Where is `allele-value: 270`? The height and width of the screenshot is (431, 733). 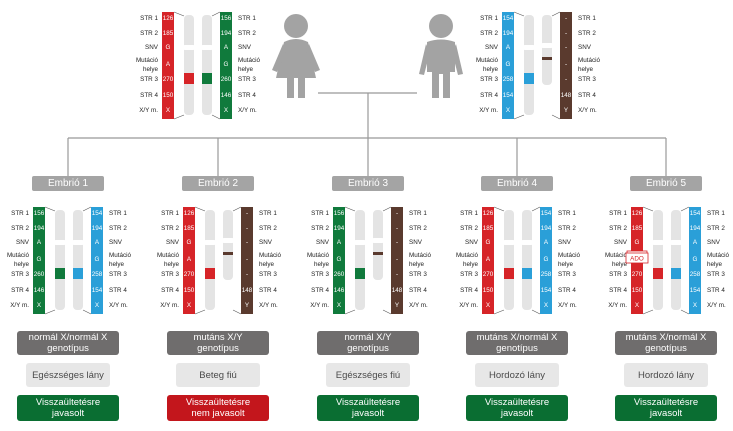 allele-value: 270 is located at coordinates (189, 274).